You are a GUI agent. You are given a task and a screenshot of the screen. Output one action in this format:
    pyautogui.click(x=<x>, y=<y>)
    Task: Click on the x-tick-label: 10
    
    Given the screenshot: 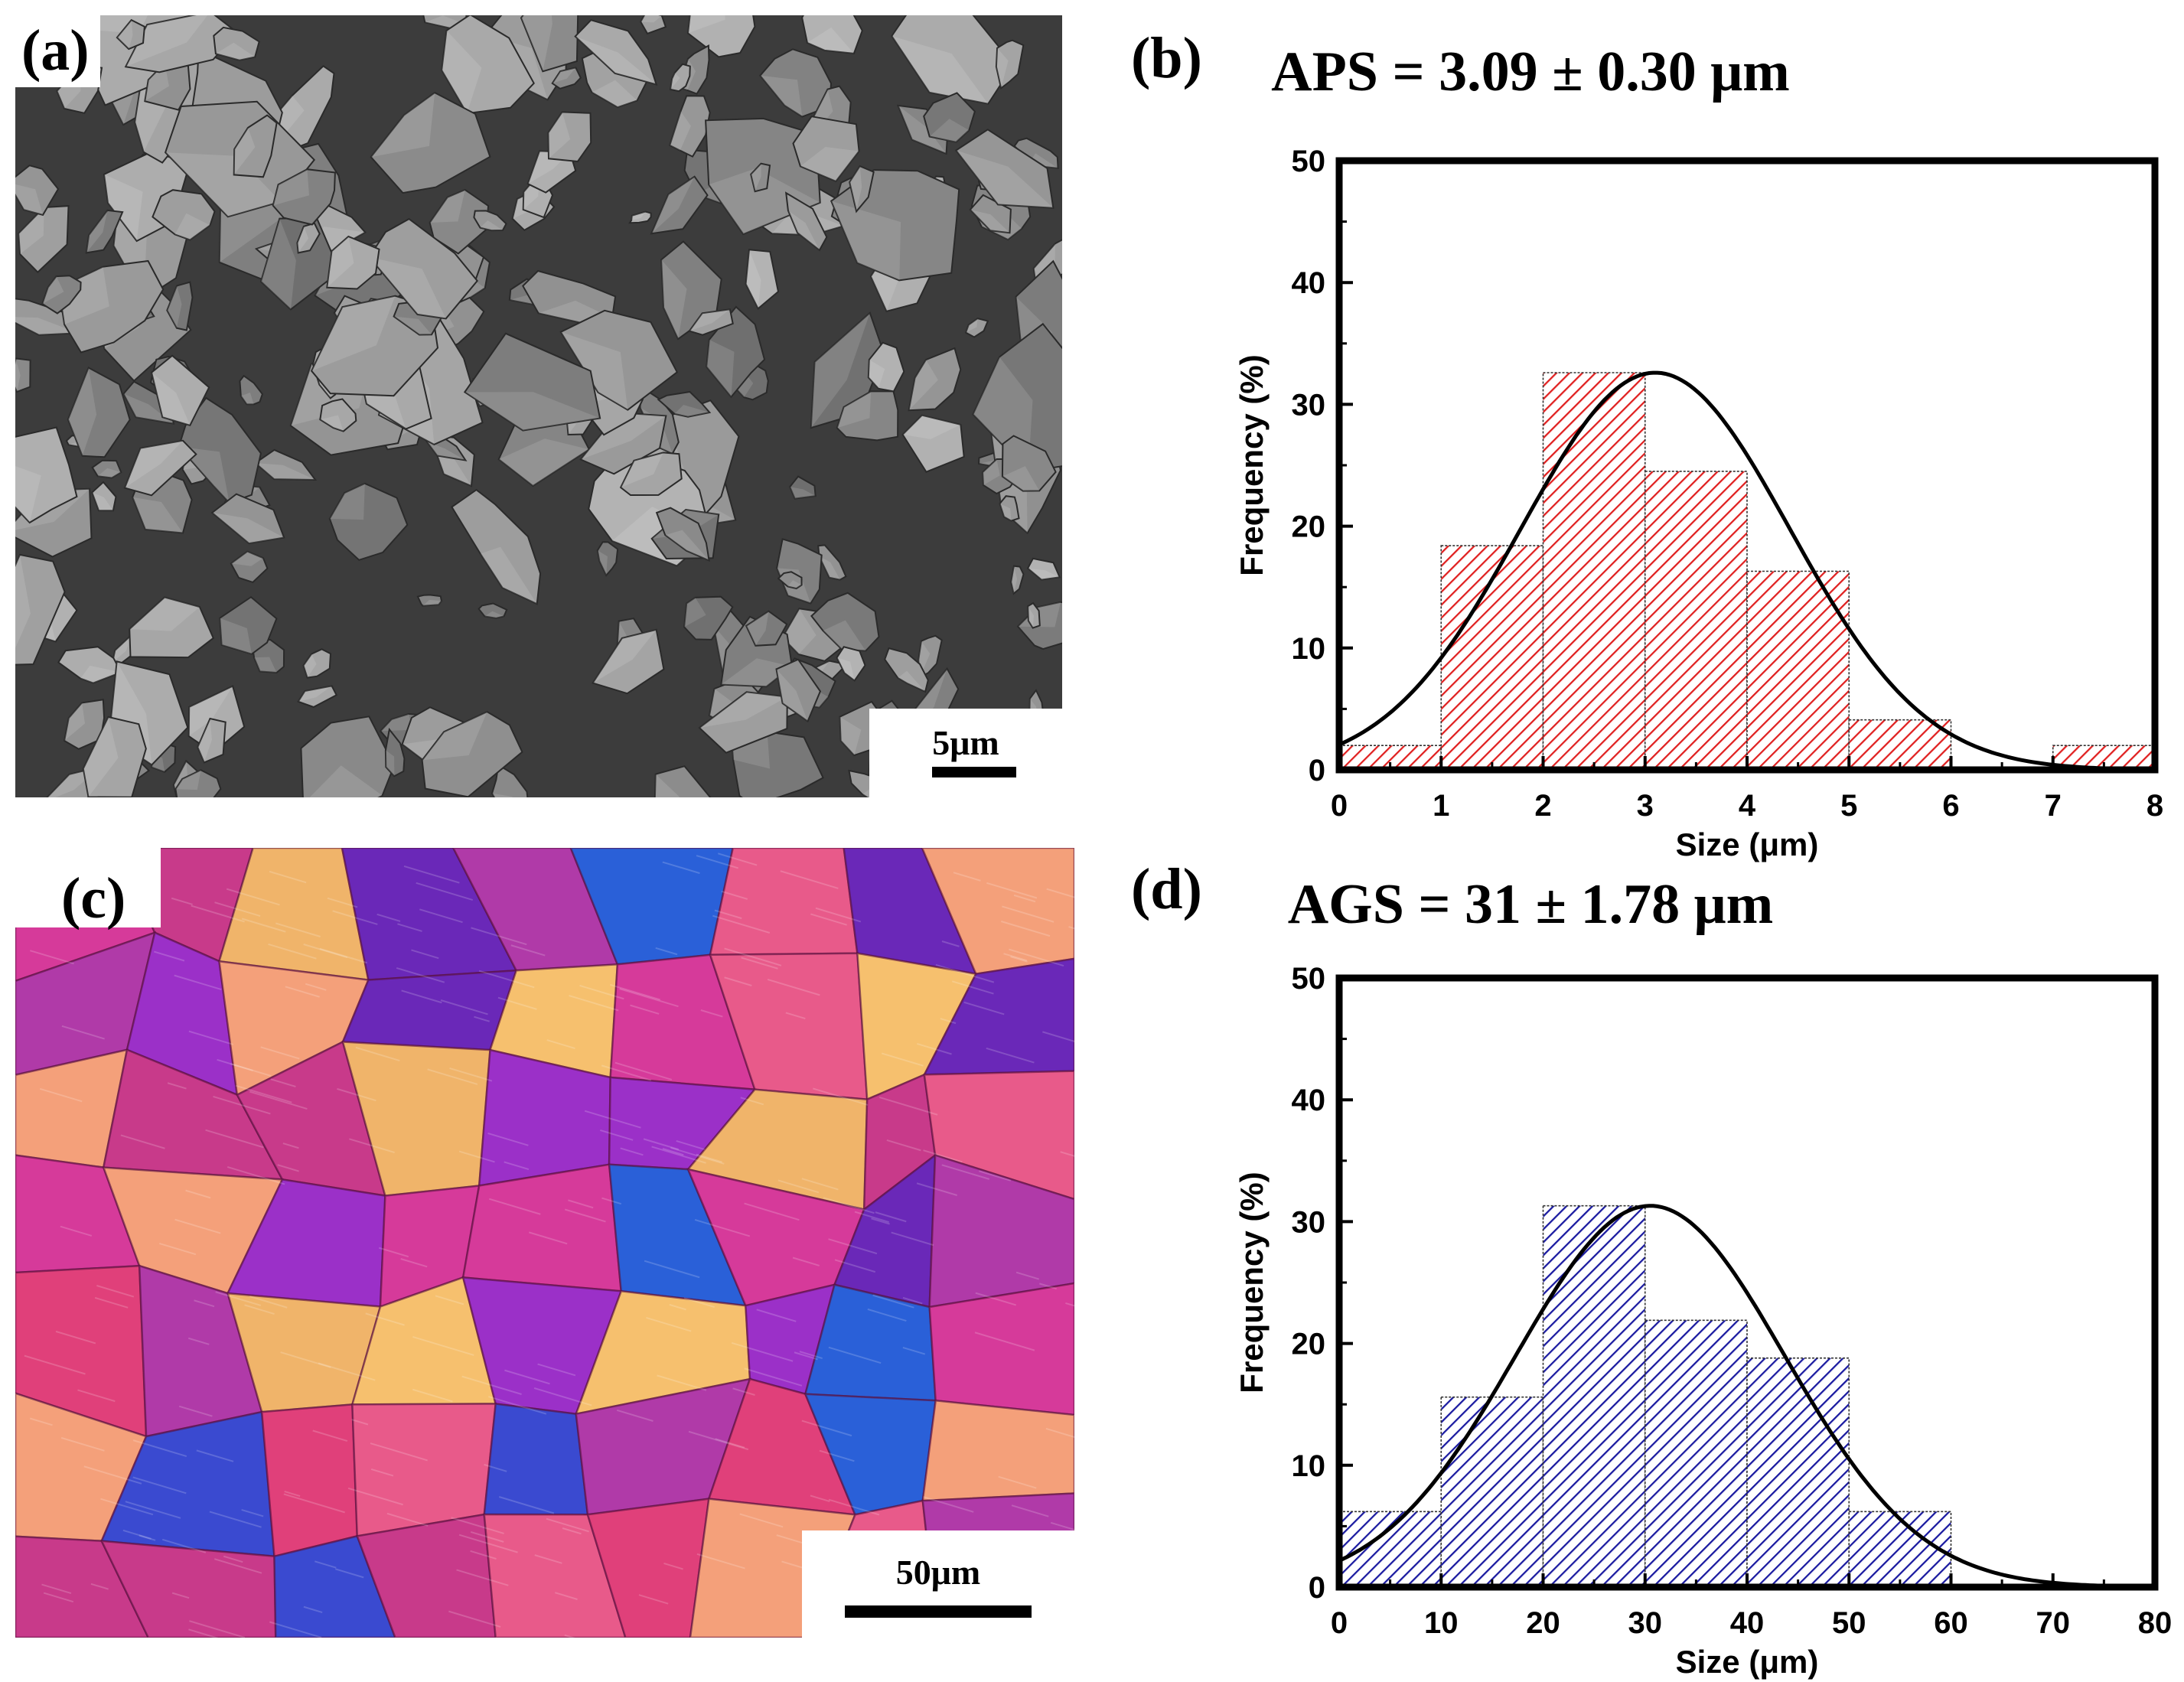 What is the action you would take?
    pyautogui.click(x=1441, y=1623)
    